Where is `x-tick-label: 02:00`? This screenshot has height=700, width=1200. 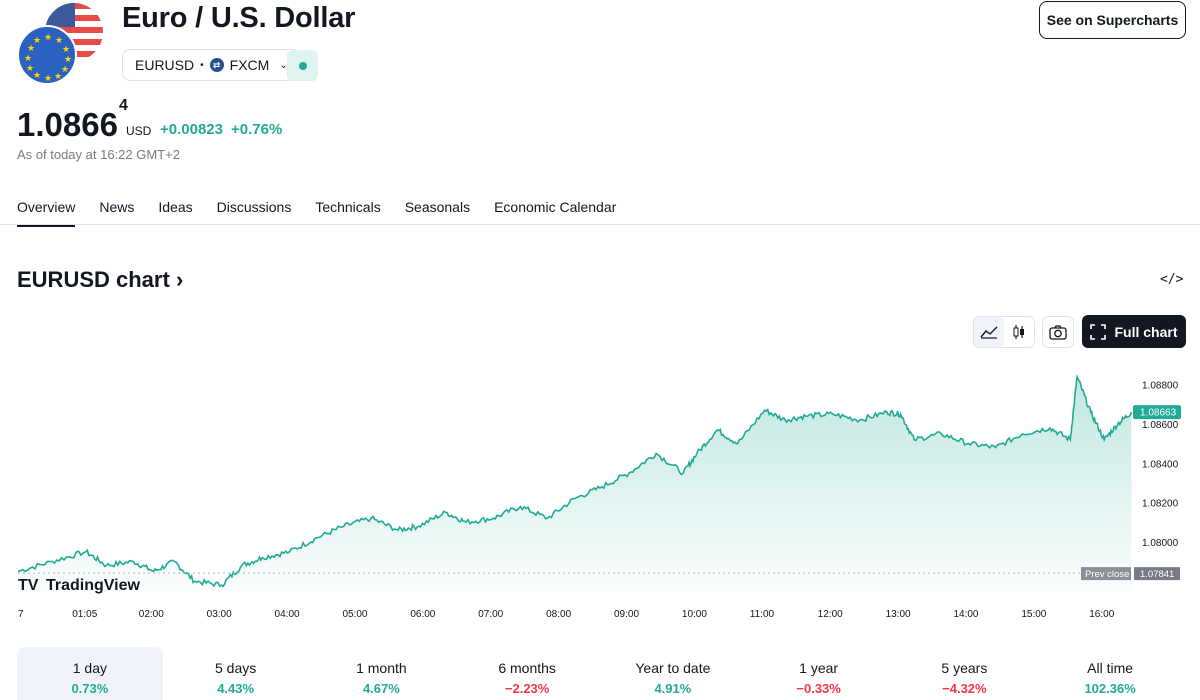 x-tick-label: 02:00 is located at coordinates (151, 614).